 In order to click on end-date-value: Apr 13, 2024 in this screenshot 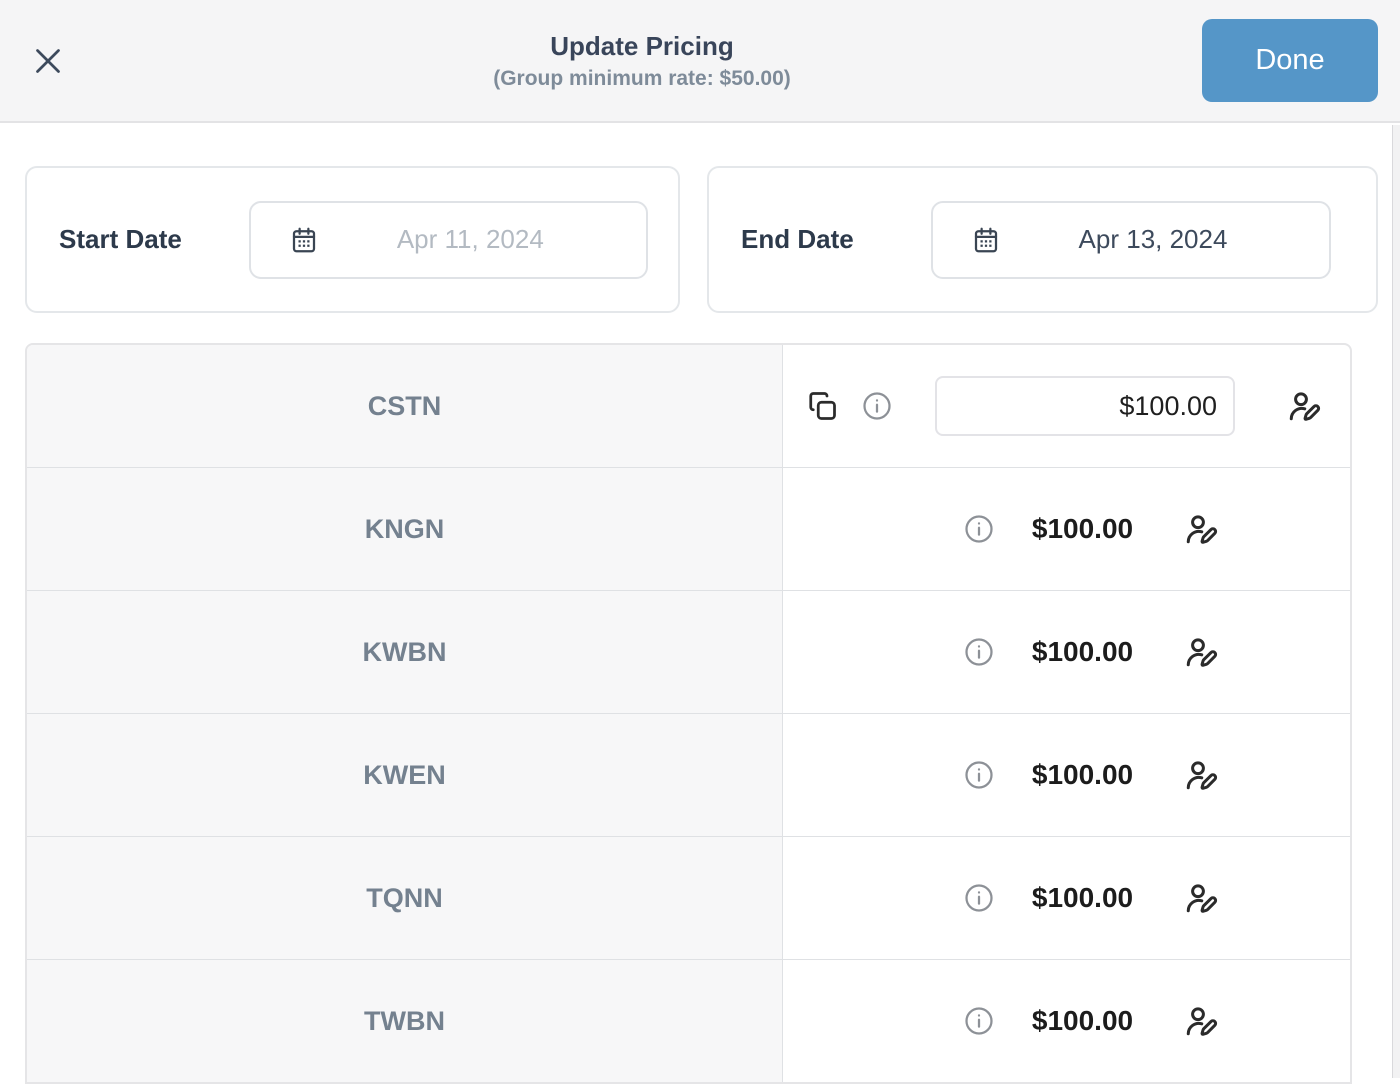, I will do `click(1153, 239)`.